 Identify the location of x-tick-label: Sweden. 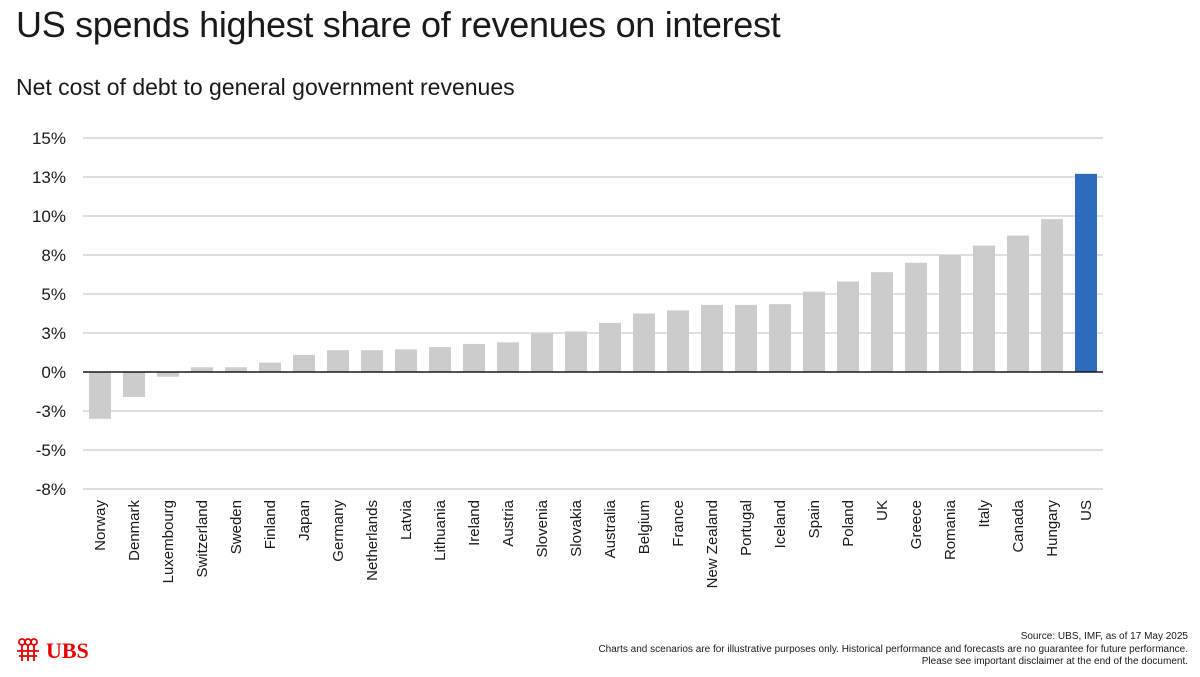
(236, 527).